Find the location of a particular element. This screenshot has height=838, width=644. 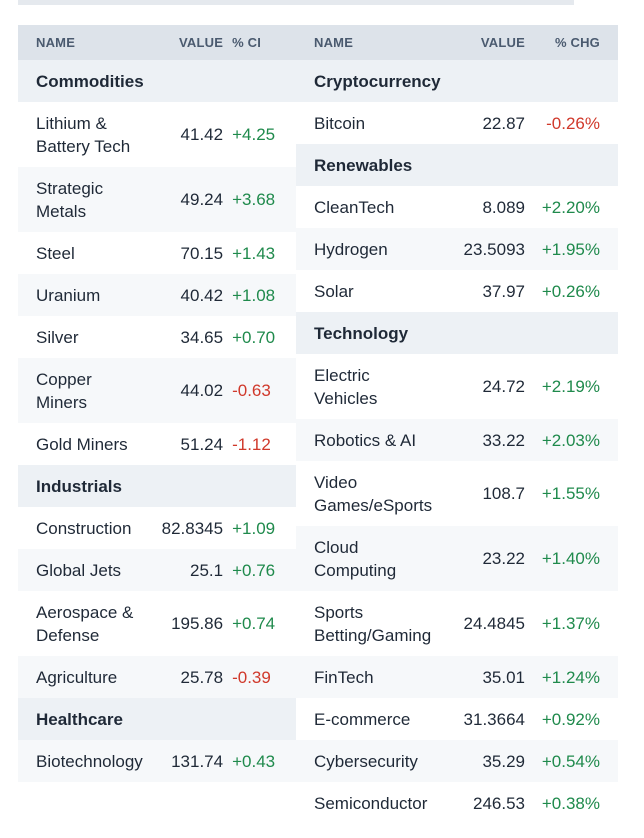

section-header: Commodities is located at coordinates (157, 81).